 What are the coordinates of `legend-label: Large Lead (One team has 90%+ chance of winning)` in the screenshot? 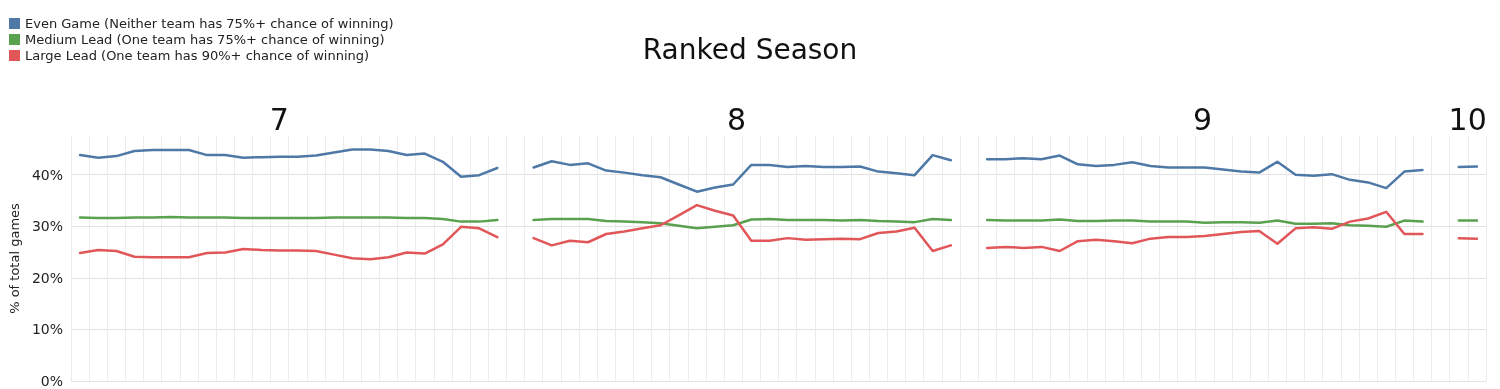 It's located at (197, 55).